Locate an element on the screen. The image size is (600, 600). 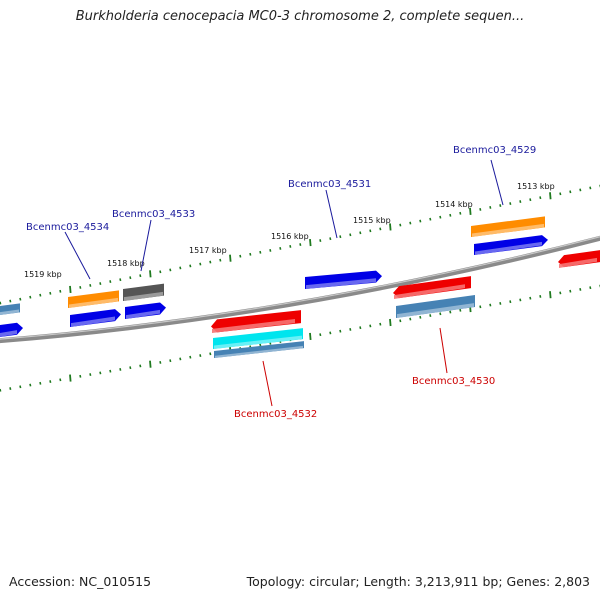
gene-label-4533: Bcenmc03_4533 is located at coordinates (153, 214).